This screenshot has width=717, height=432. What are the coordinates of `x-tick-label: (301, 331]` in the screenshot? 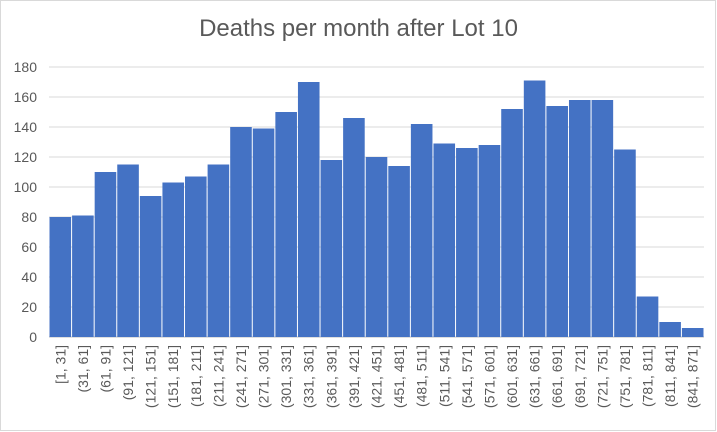 It's located at (286, 376).